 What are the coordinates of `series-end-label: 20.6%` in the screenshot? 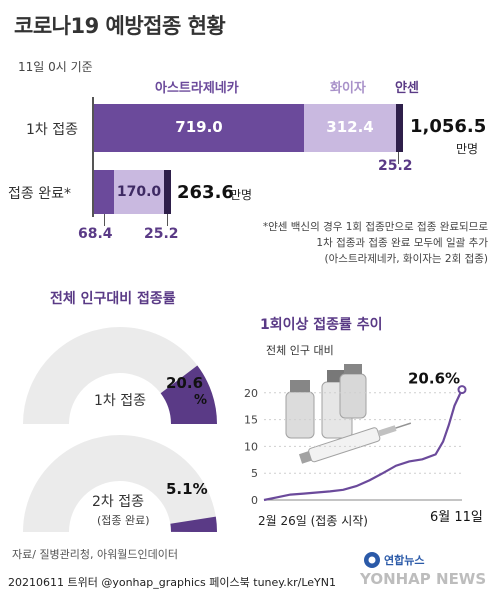 It's located at (434, 379).